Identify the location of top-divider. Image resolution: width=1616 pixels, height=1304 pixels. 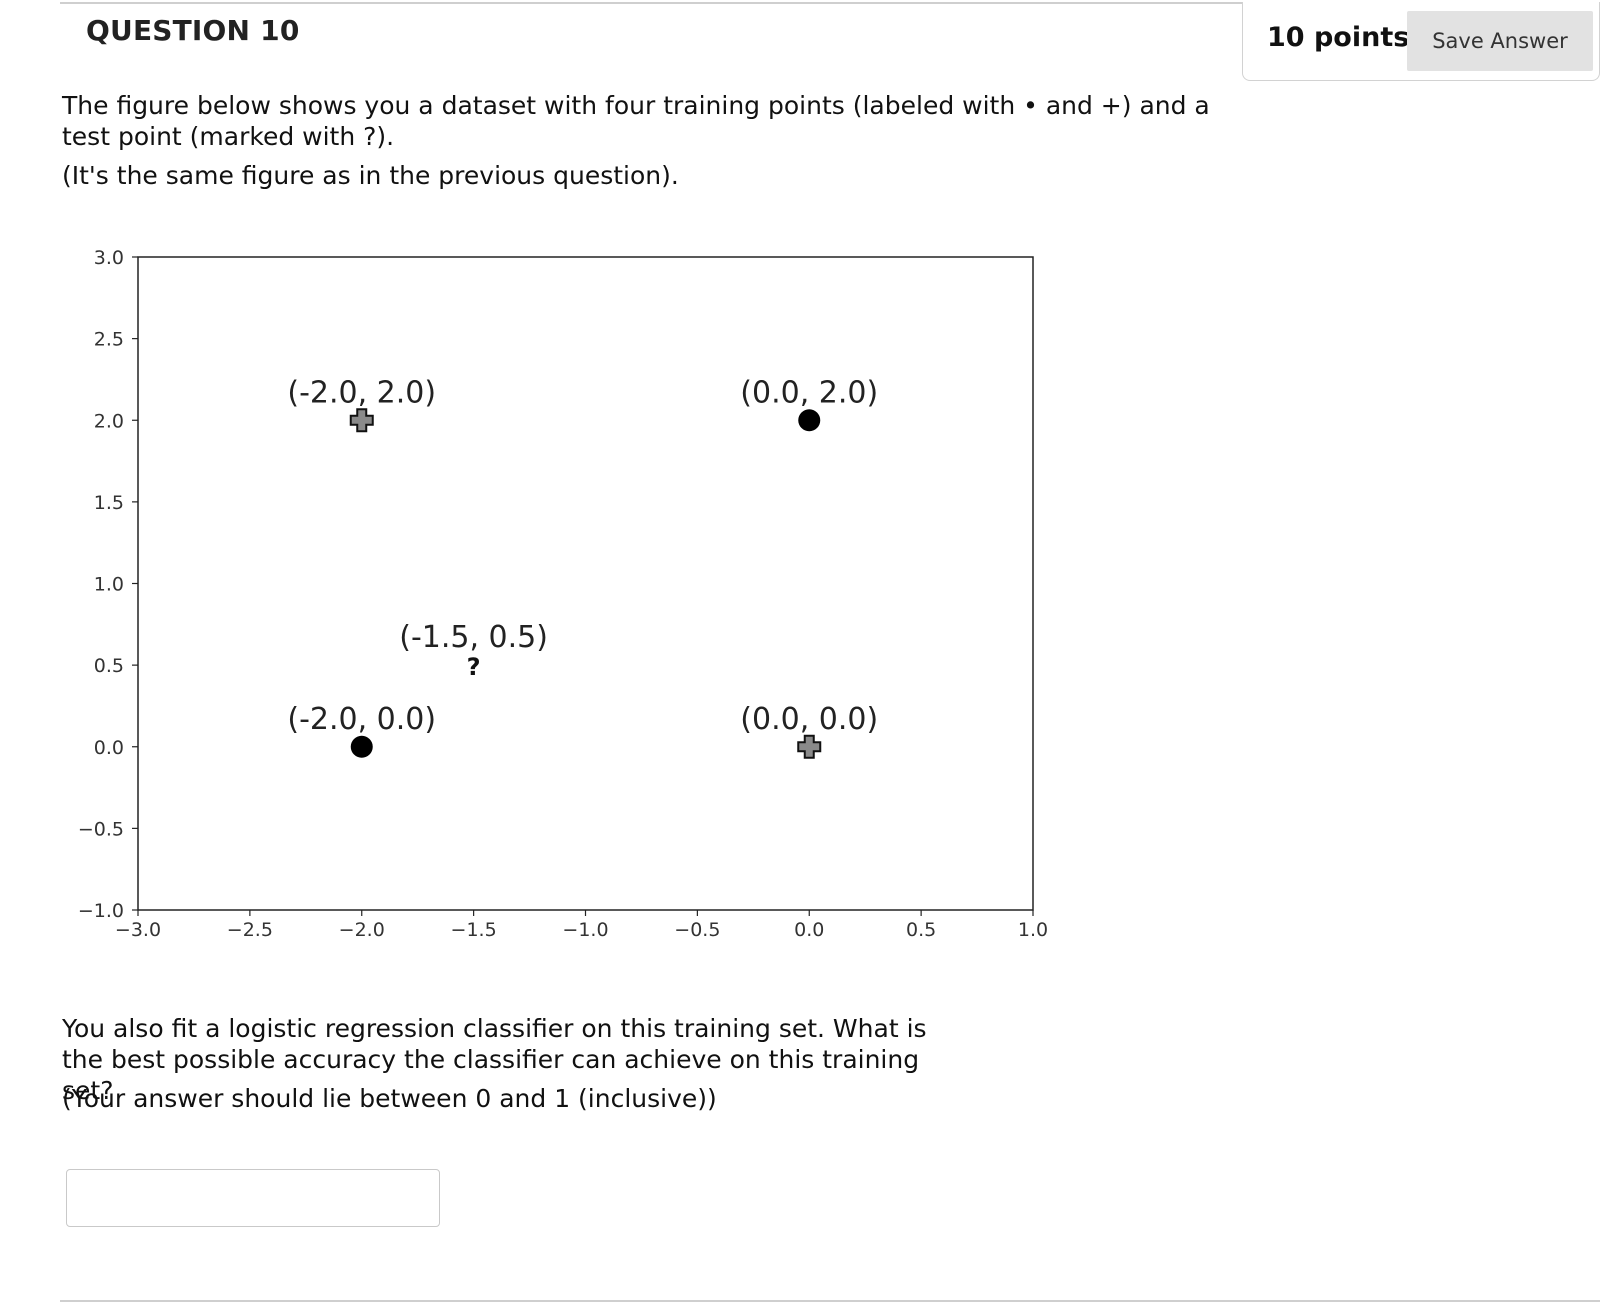
(830, 3).